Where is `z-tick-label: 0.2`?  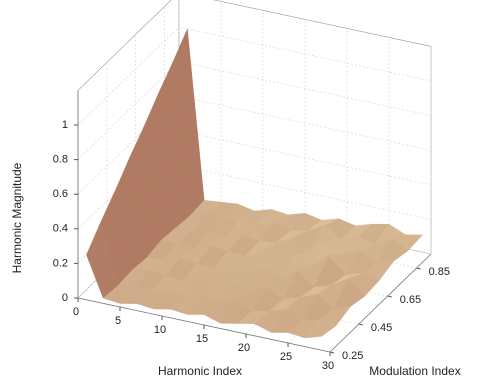 z-tick-label: 0.2 is located at coordinates (60, 263).